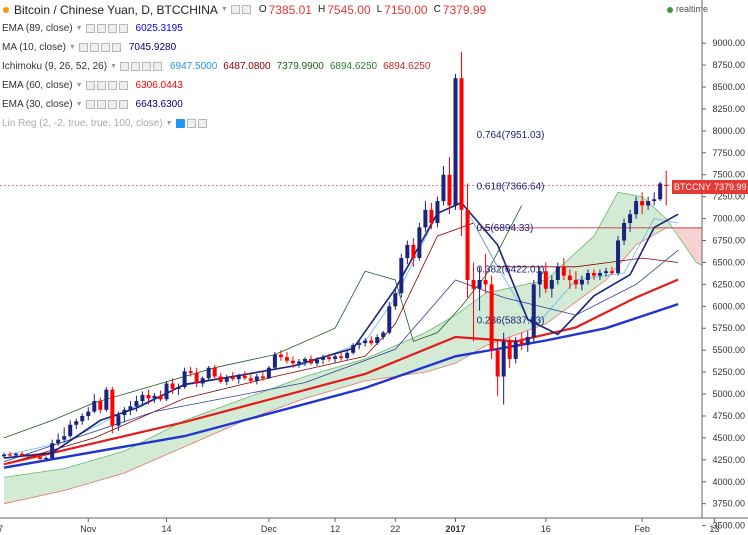  I want to click on x-axis: 17 Nov 14 Dec 12 22 2017 16 Feb 13, so click(374, 525).